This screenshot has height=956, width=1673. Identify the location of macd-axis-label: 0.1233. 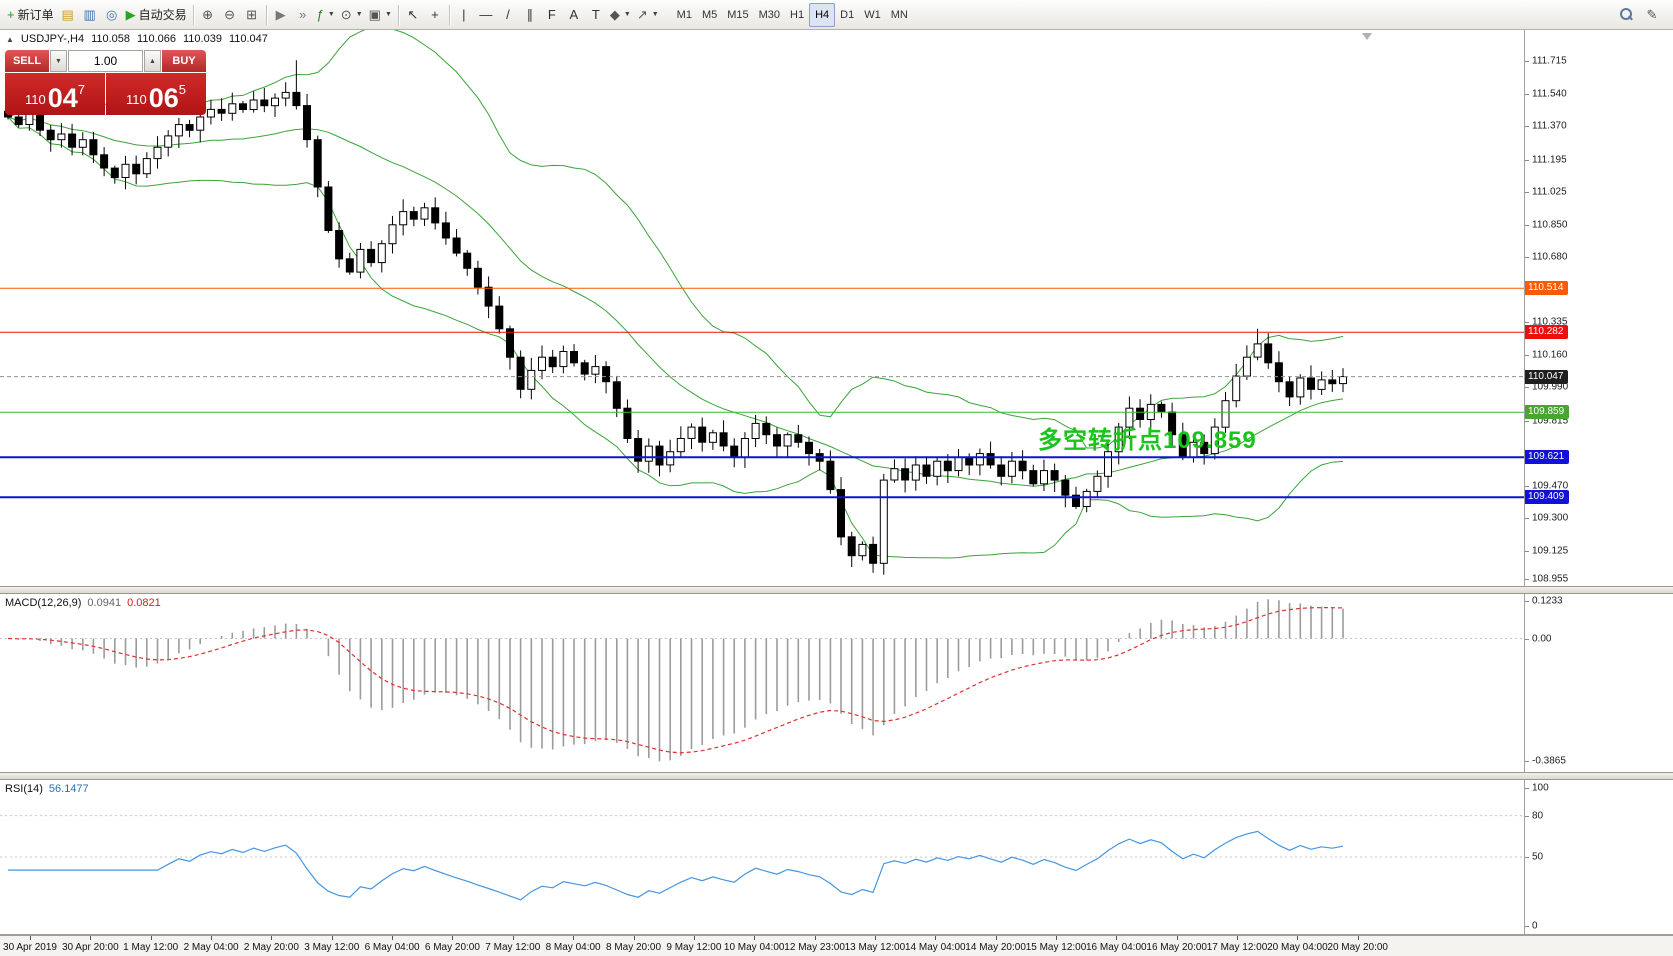
(1547, 601).